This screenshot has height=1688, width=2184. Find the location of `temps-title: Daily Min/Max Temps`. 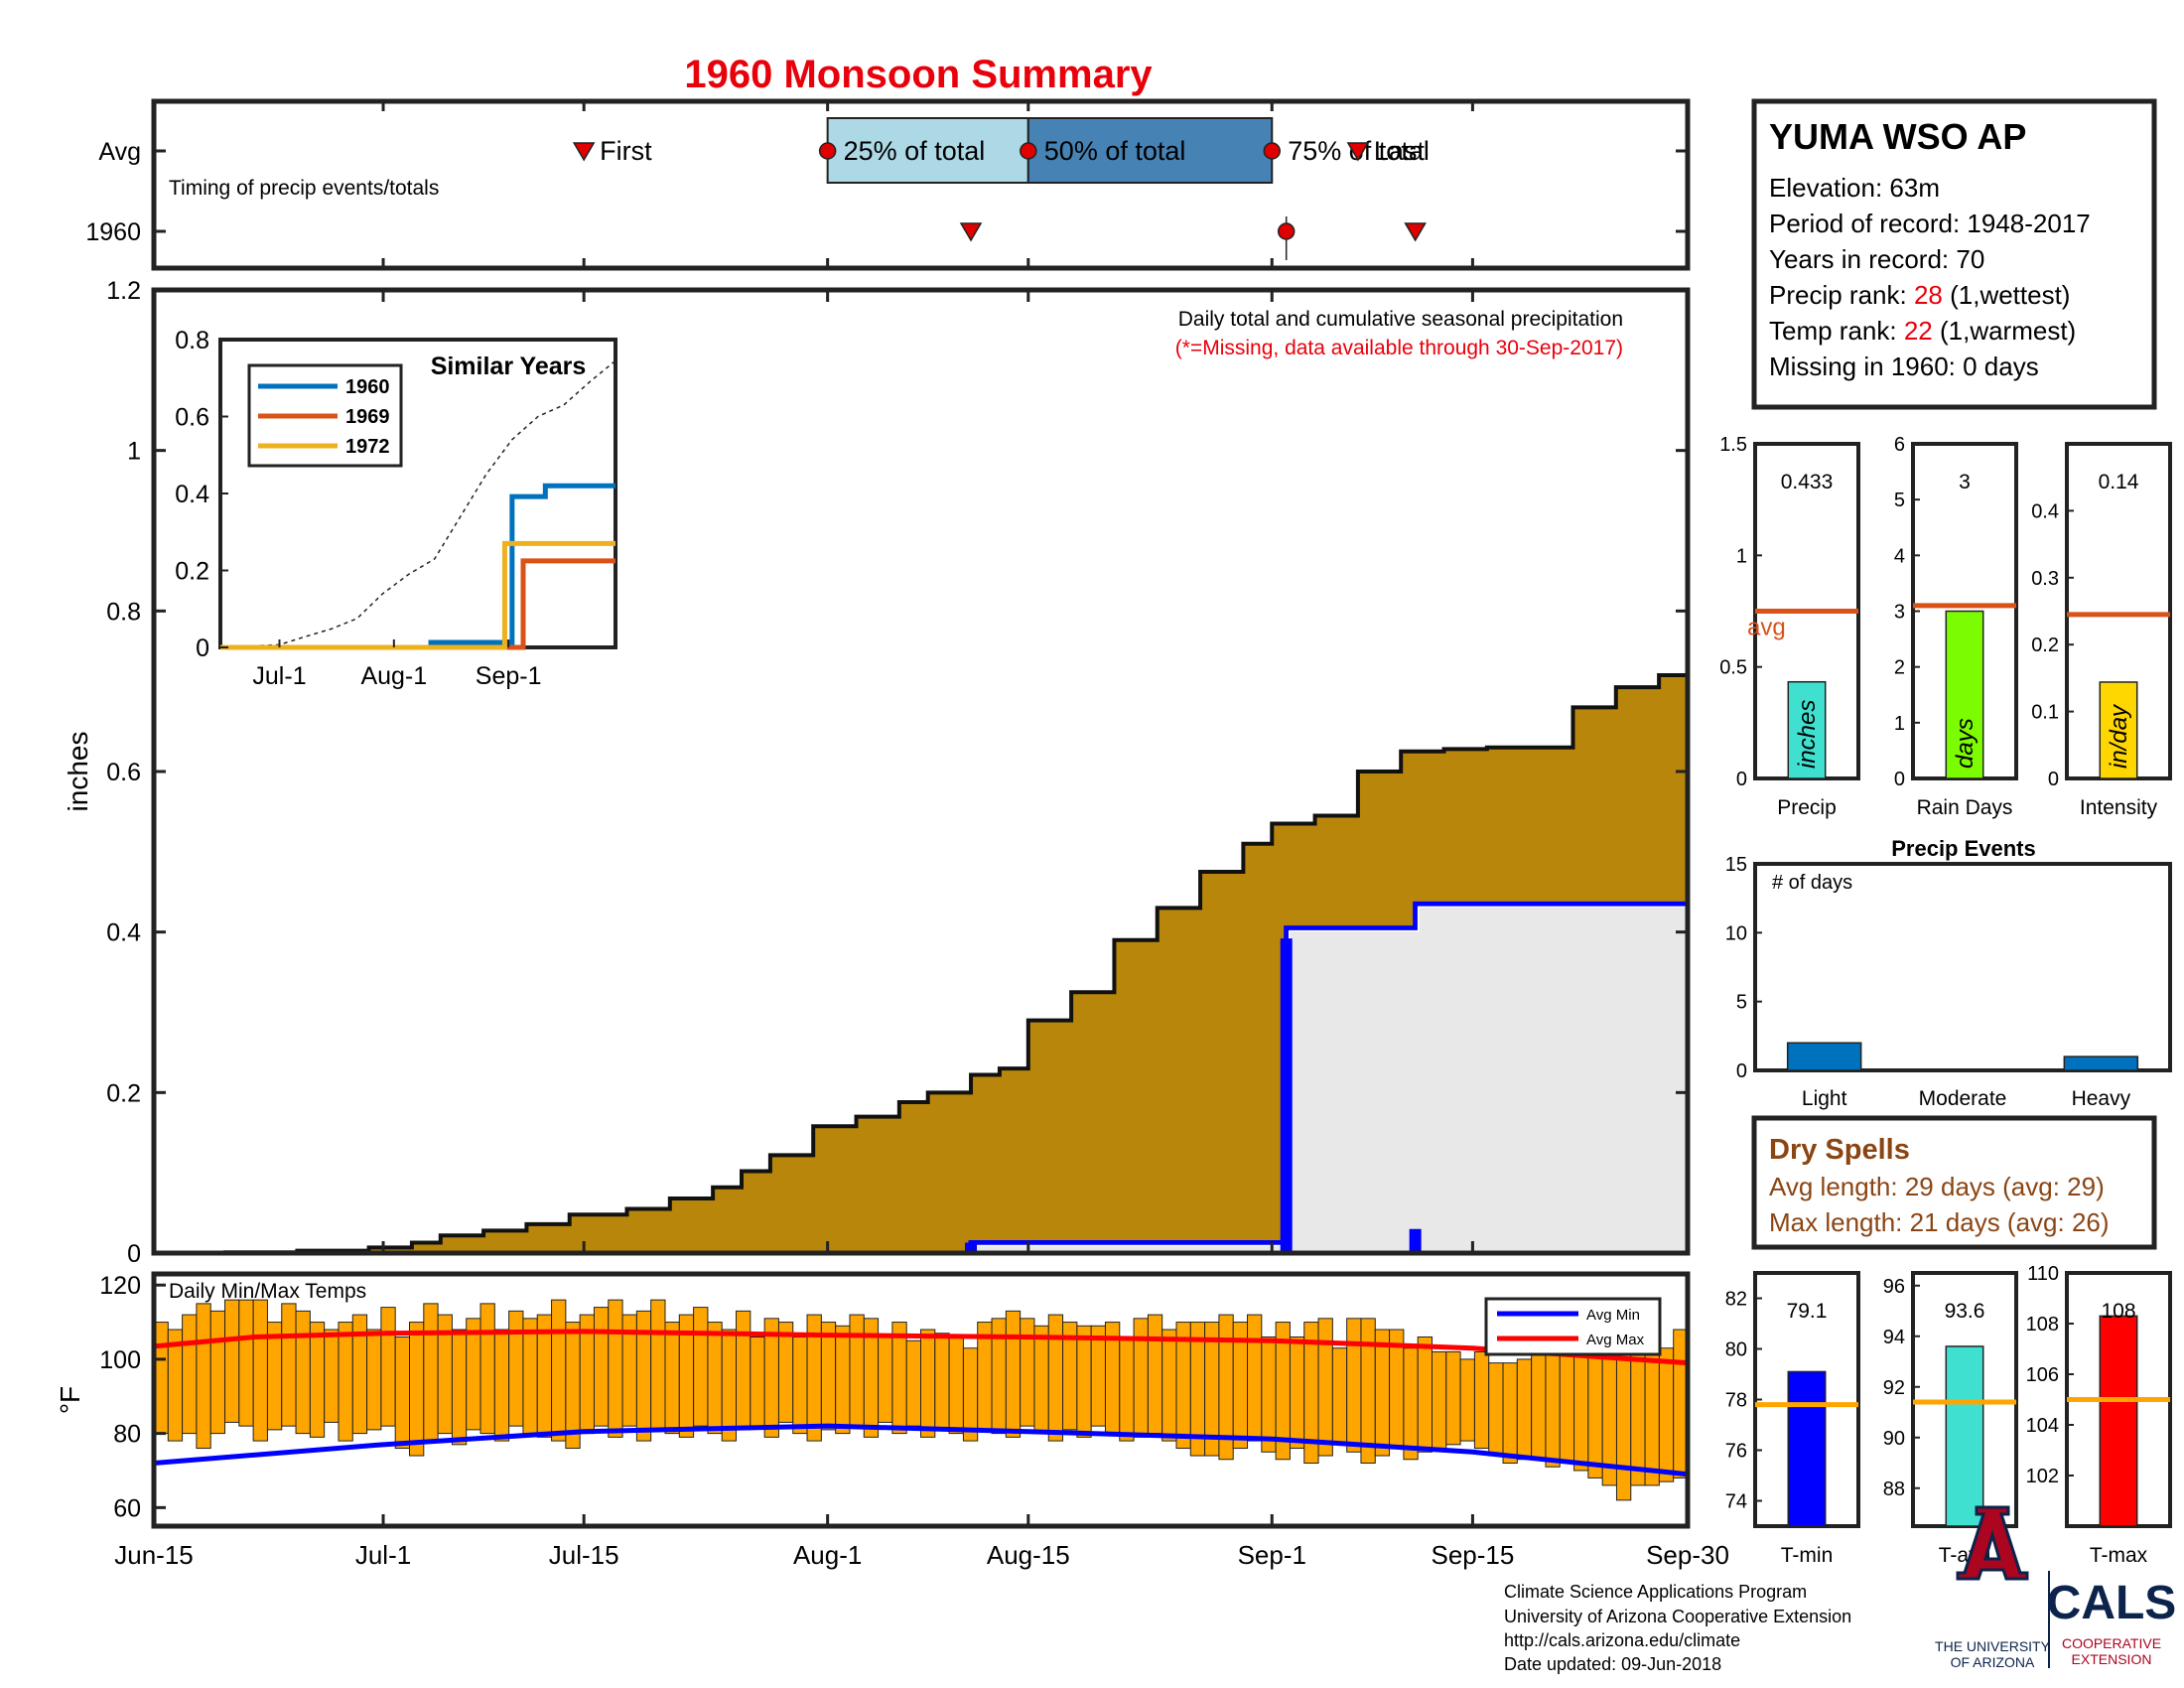

temps-title: Daily Min/Max Temps is located at coordinates (267, 1291).